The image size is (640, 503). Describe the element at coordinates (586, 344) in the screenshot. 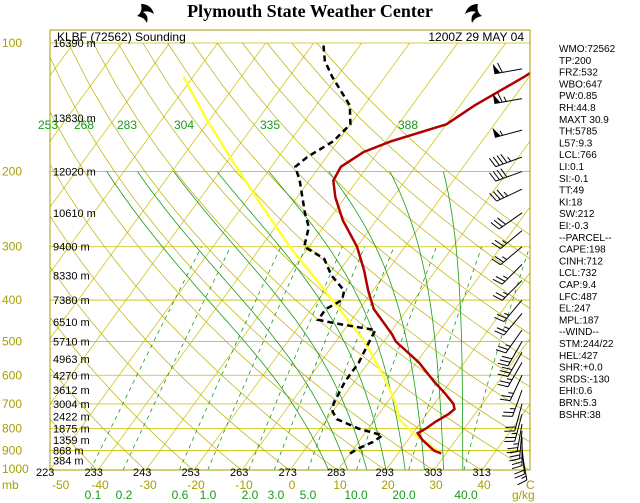

I see `index-item: STM:244/22` at that location.